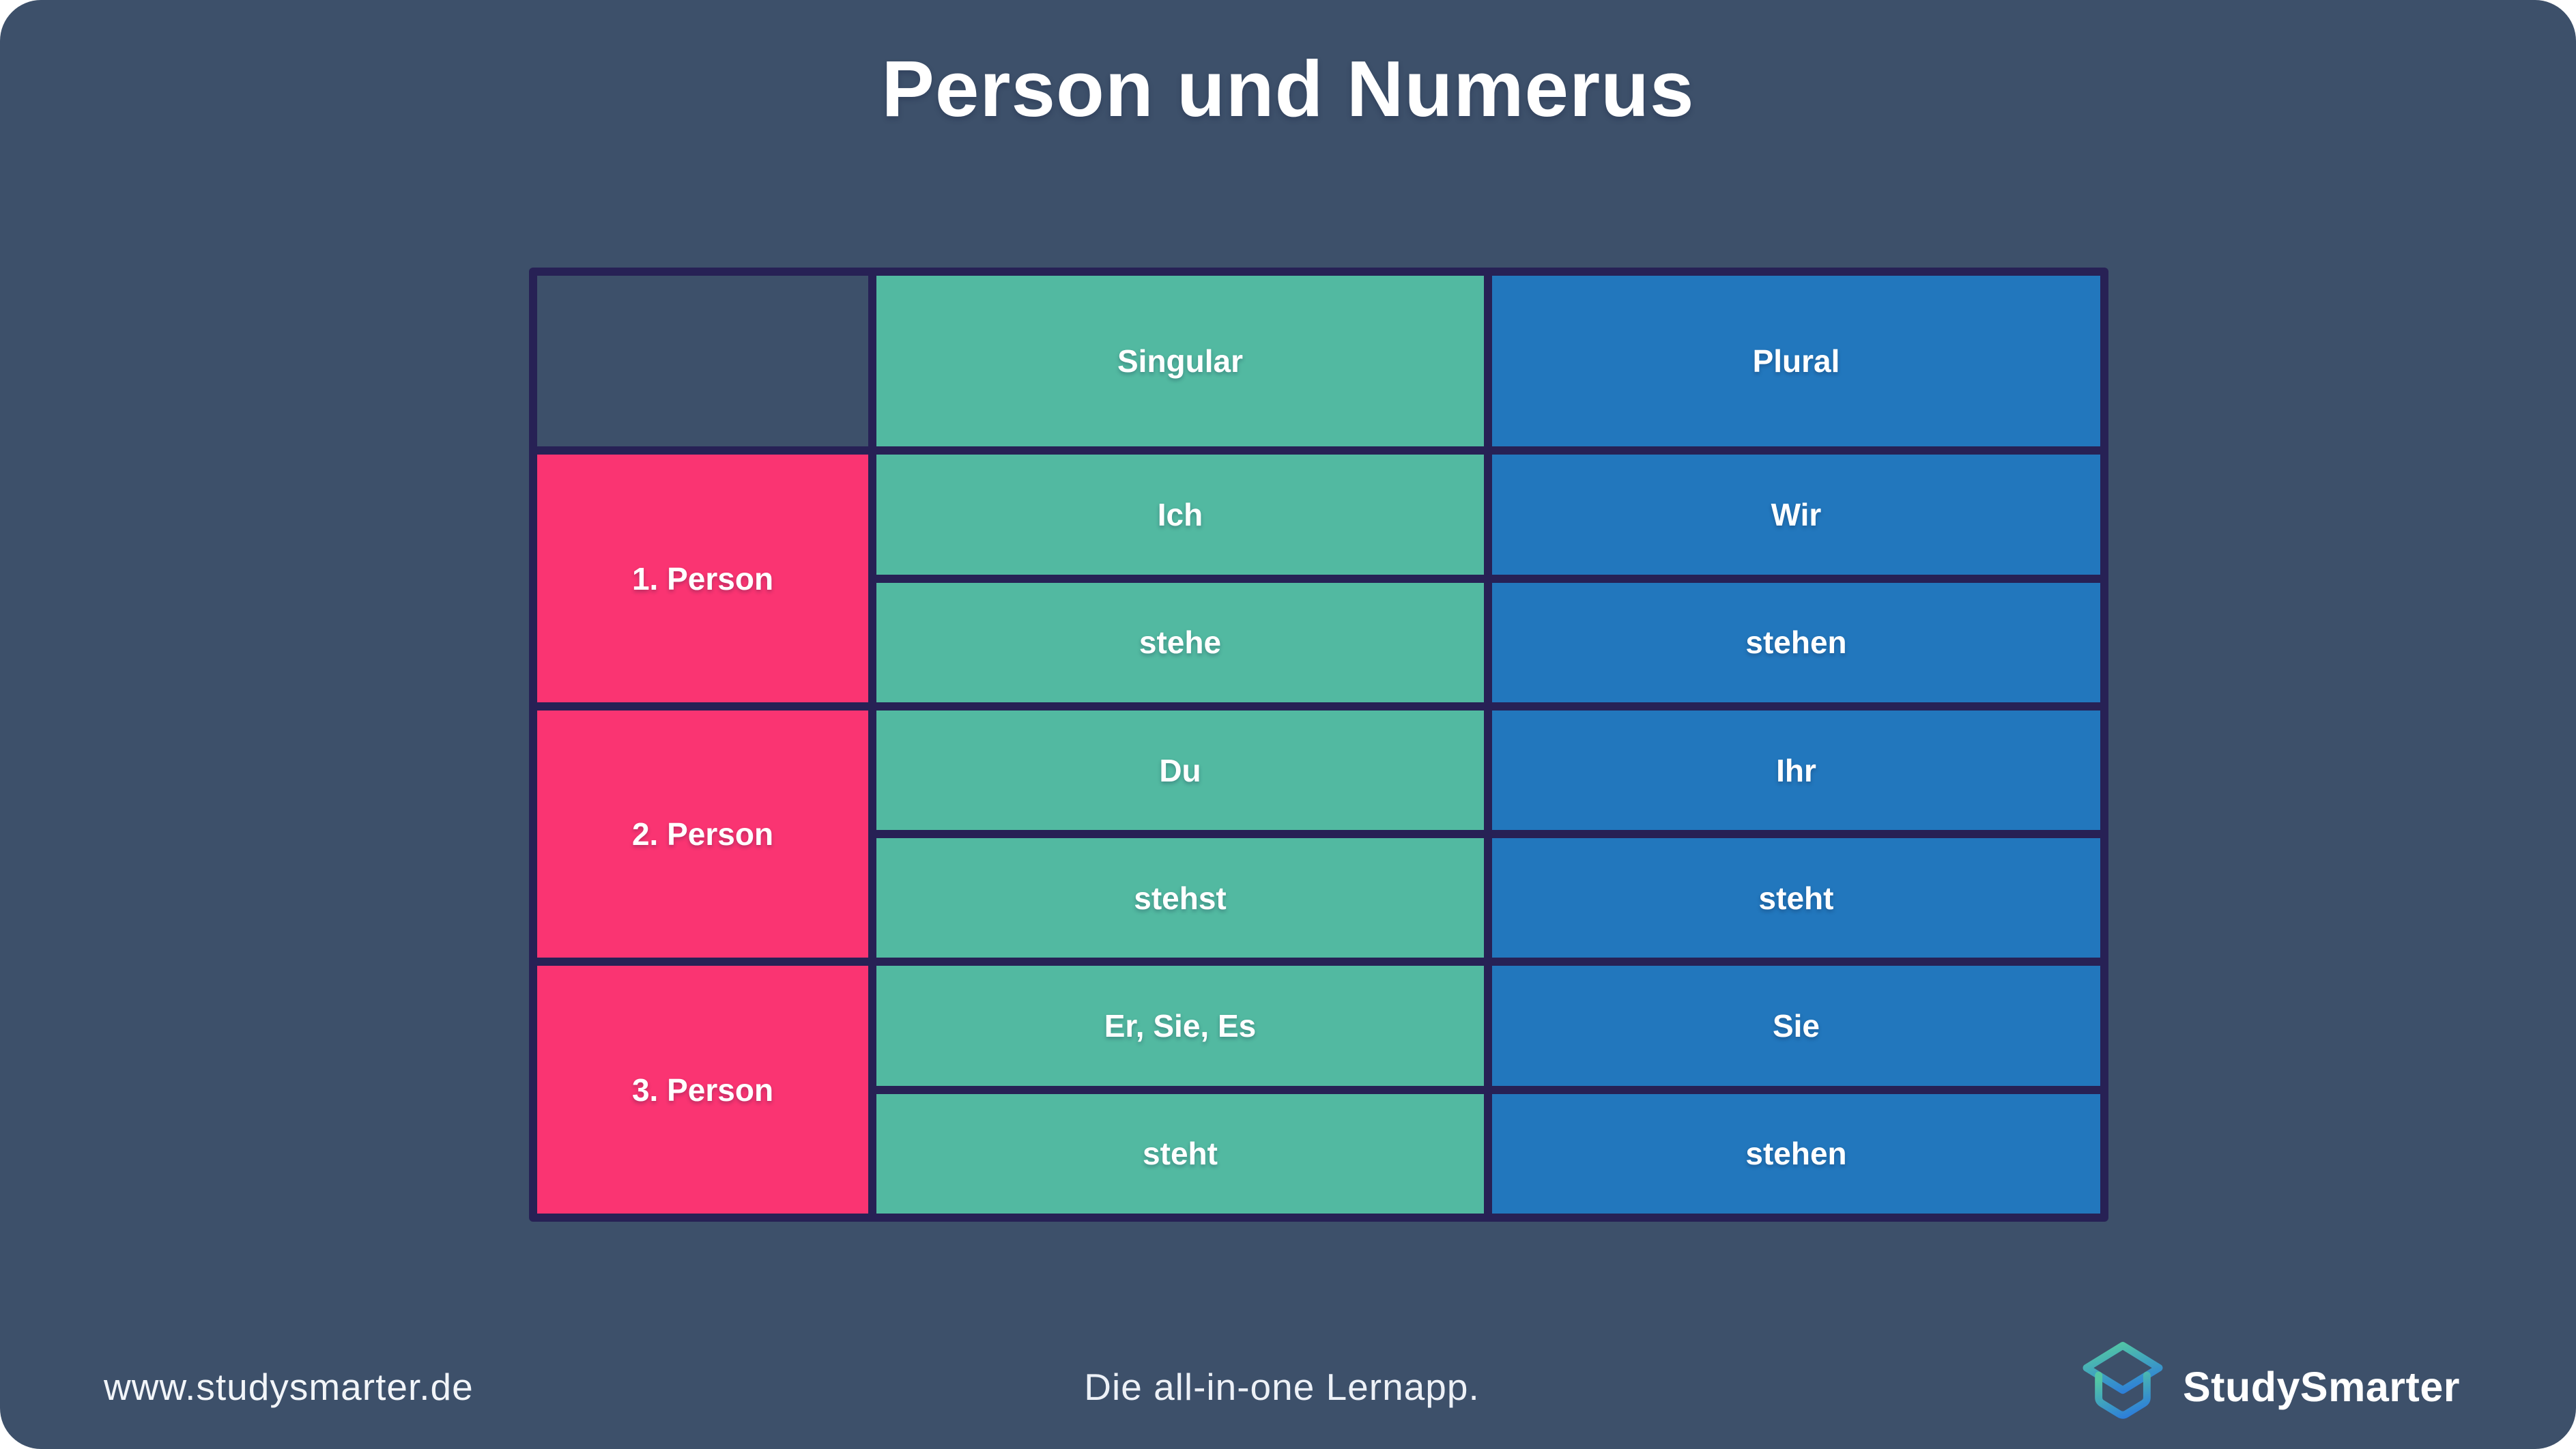 Image resolution: width=2576 pixels, height=1449 pixels. What do you see at coordinates (1180, 515) in the screenshot?
I see `cell-person1-singular-pronoun: Ich` at bounding box center [1180, 515].